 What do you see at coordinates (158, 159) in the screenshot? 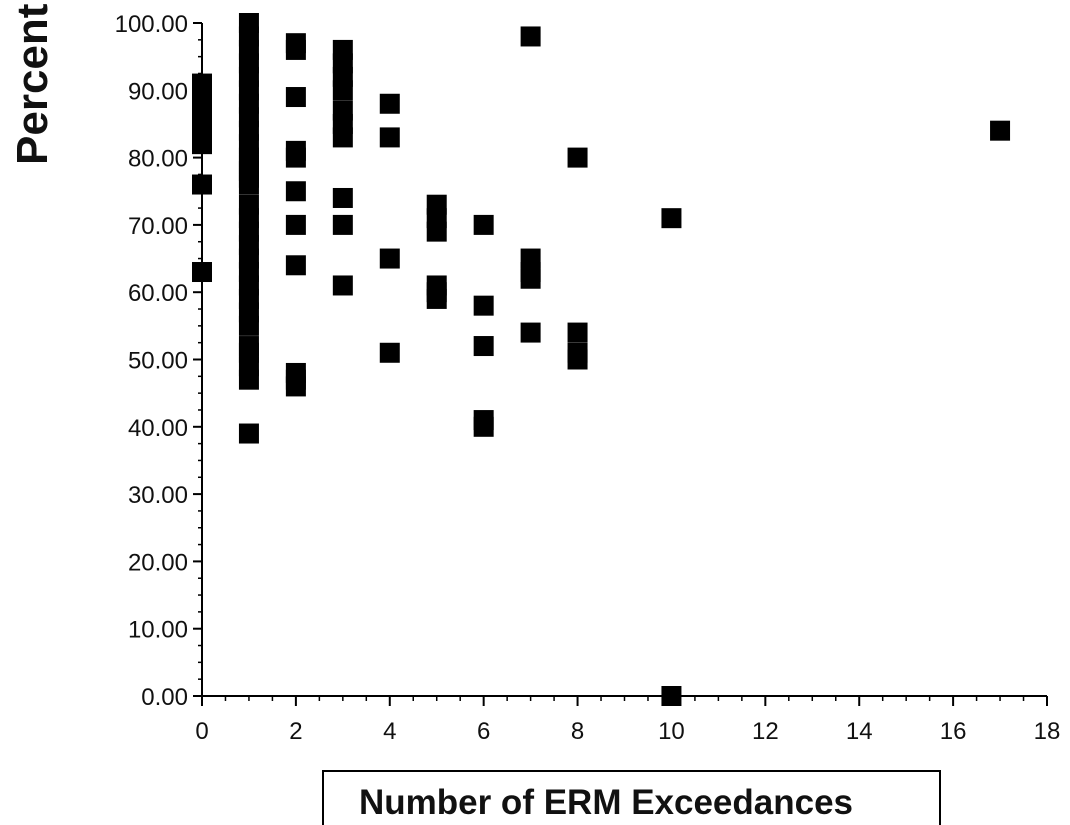
I see `y-tick-label: 80.00` at bounding box center [158, 159].